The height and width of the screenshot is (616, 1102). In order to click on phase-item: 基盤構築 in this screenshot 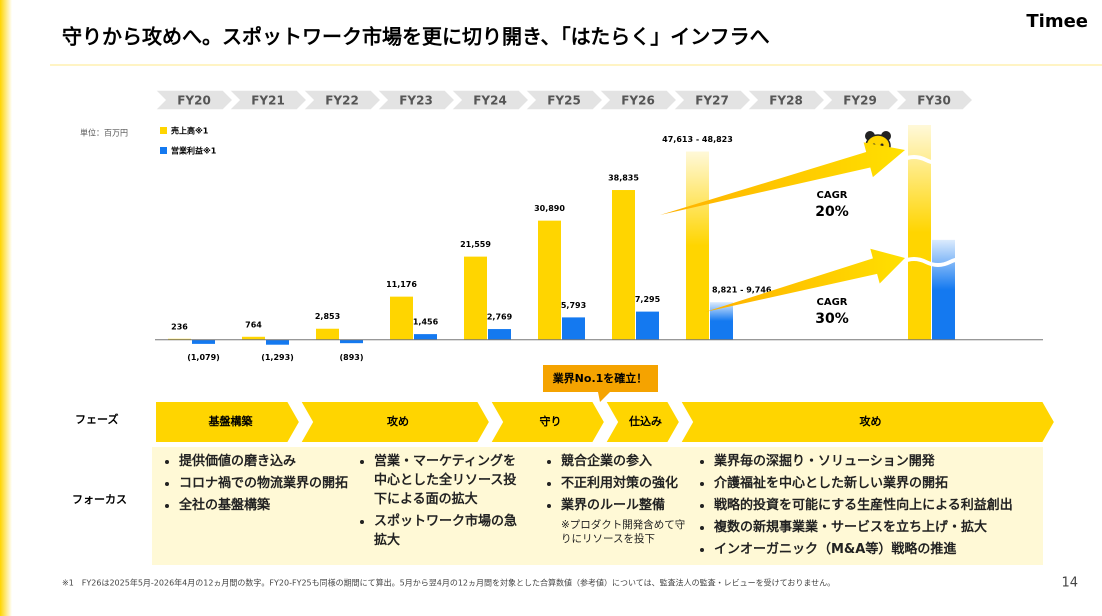, I will do `click(231, 421)`.